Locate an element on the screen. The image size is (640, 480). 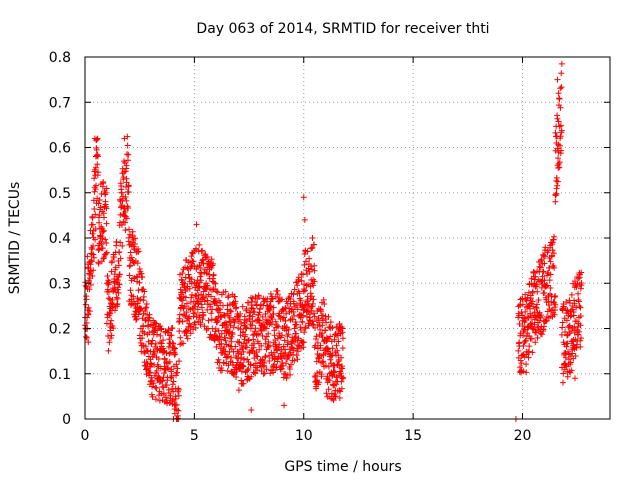
x-tick-label: 10 is located at coordinates (304, 436).